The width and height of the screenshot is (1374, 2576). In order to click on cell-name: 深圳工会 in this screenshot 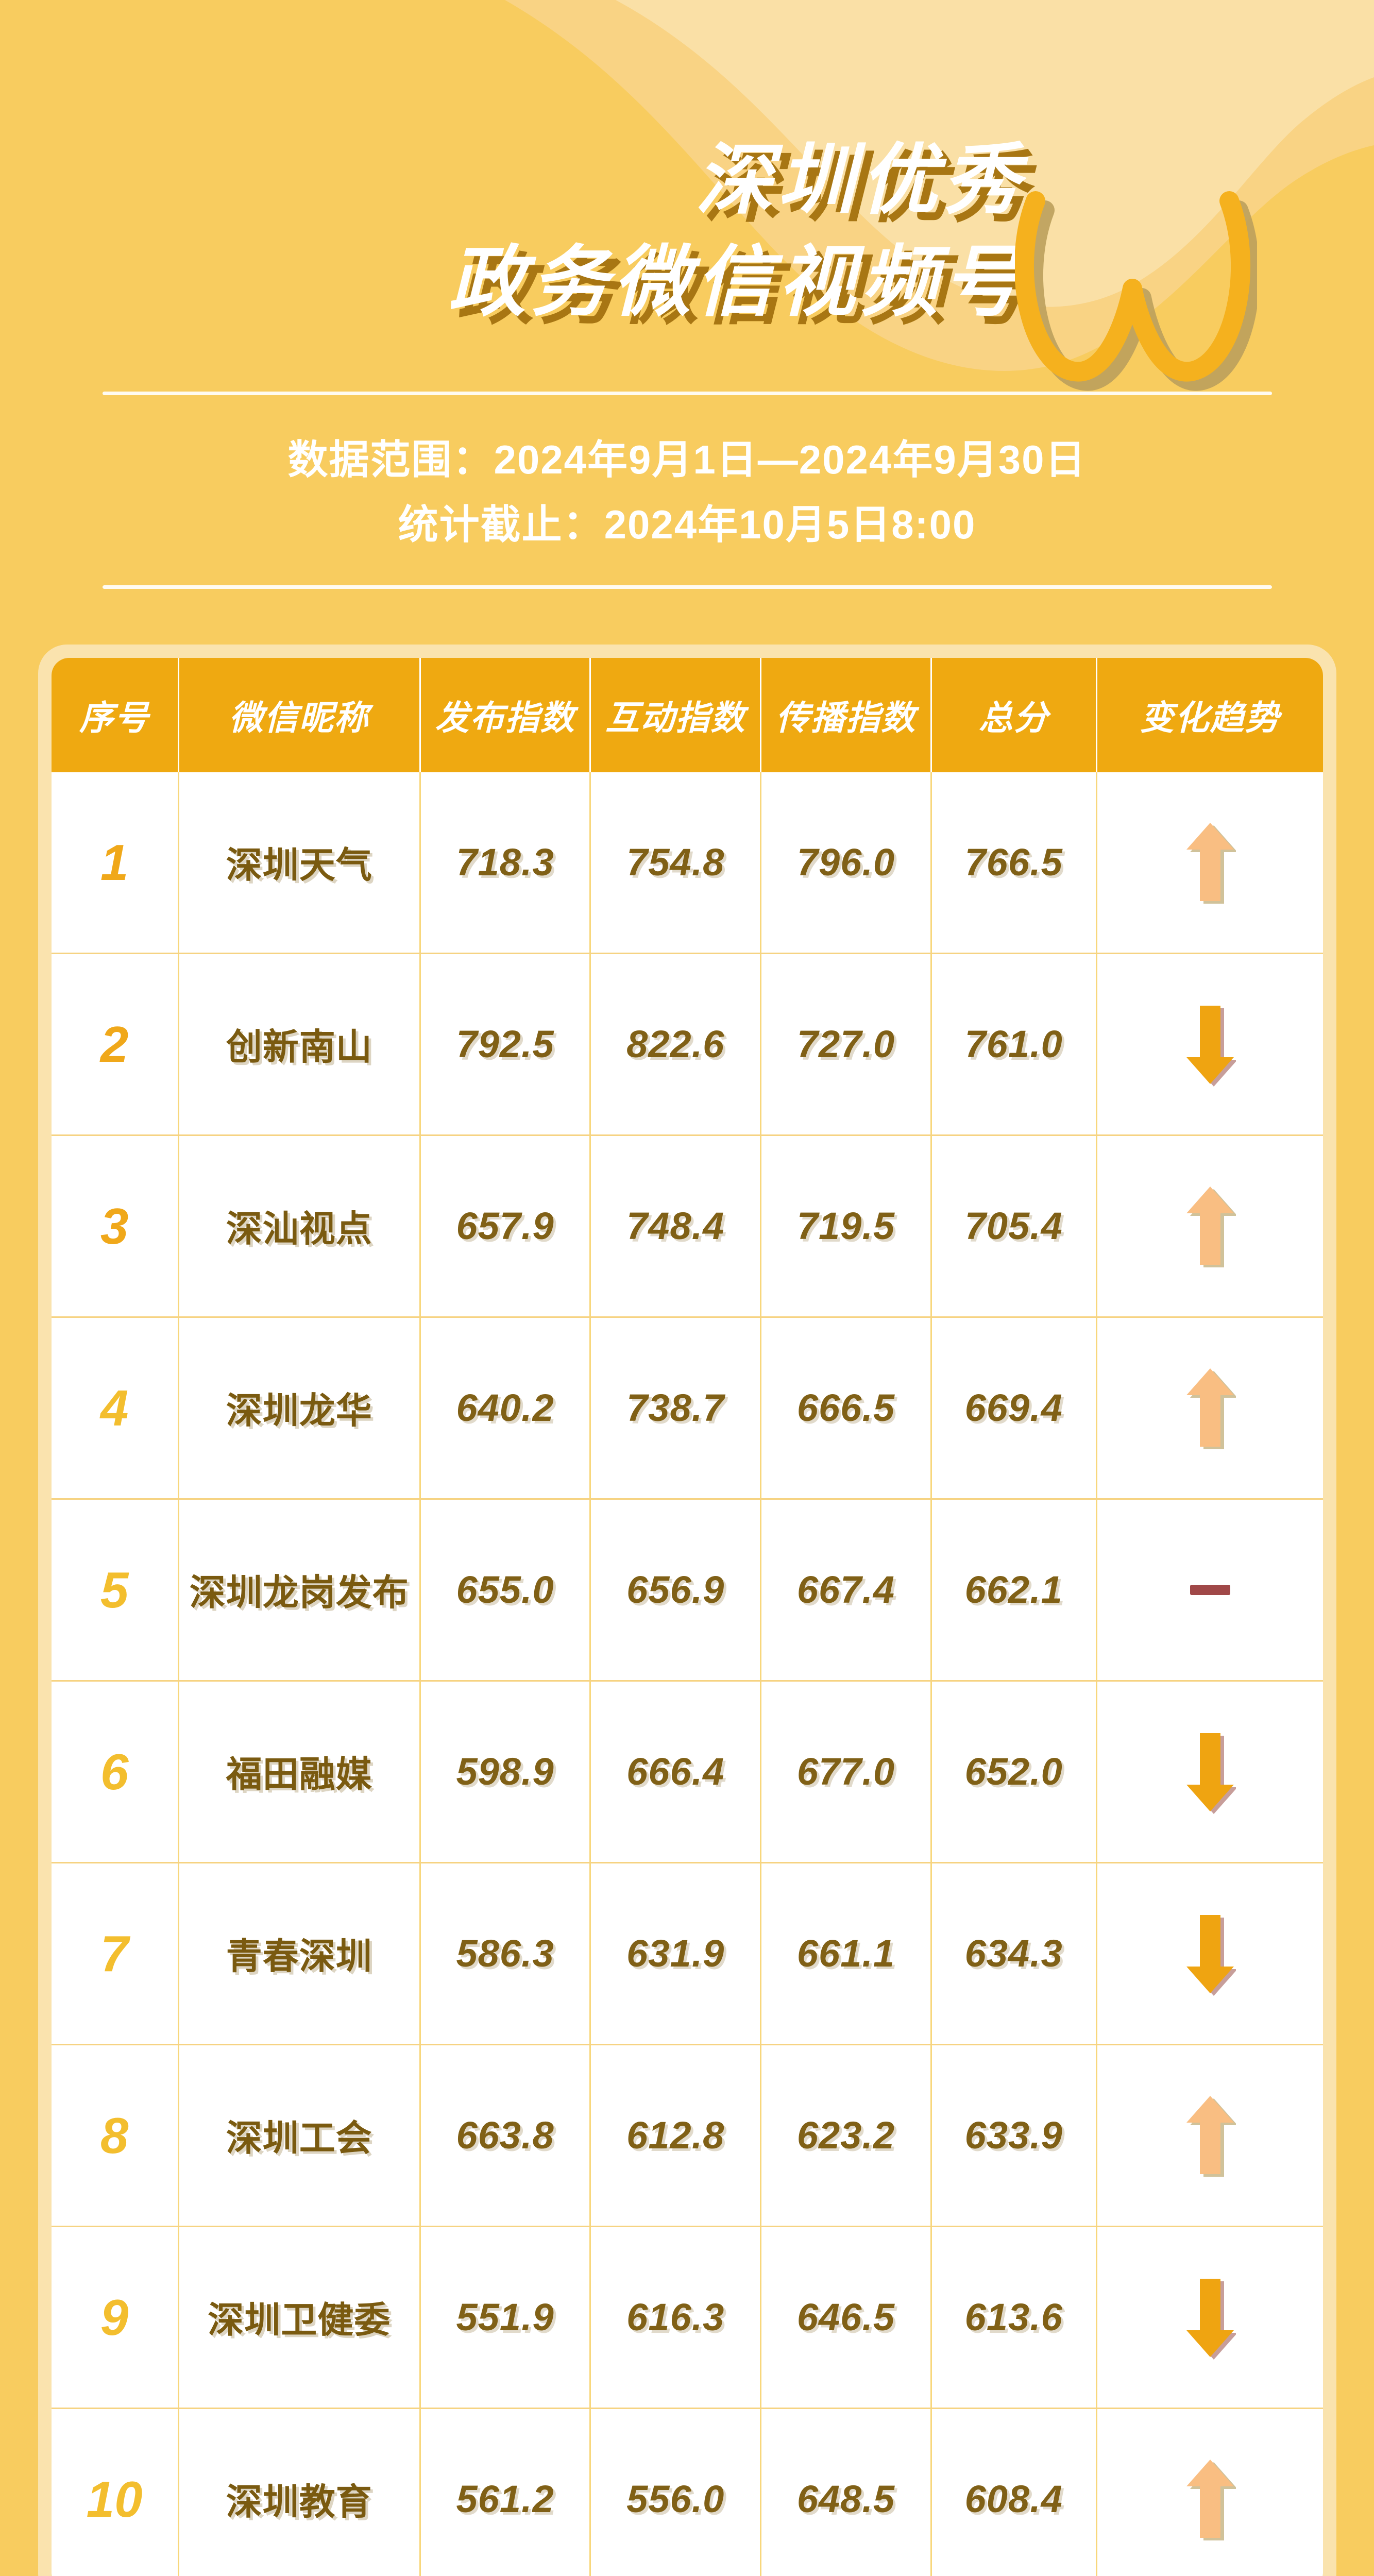, I will do `click(299, 2135)`.